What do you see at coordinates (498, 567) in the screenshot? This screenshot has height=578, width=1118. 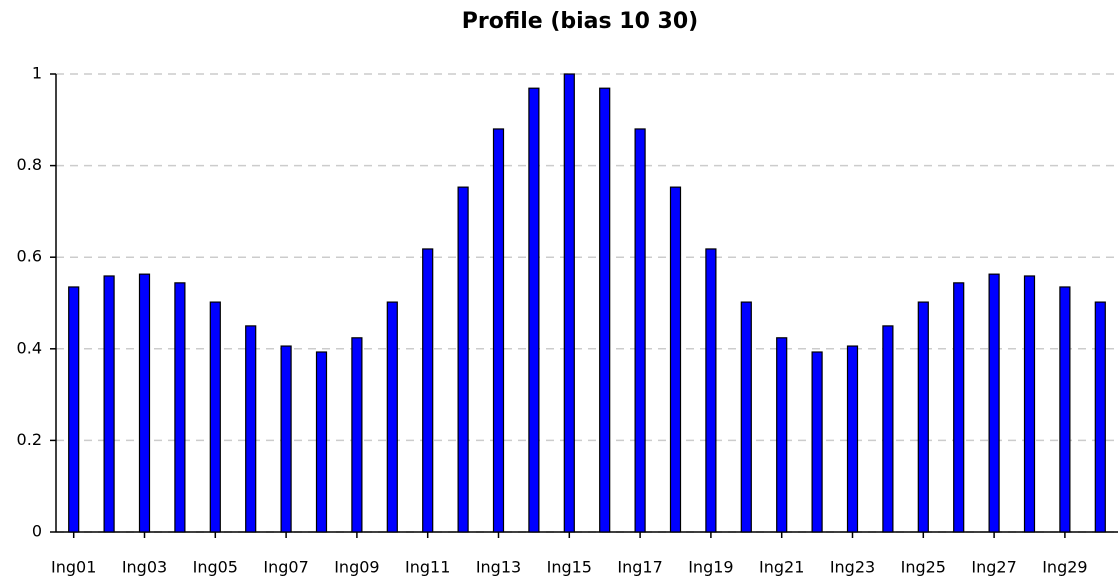 I see `x-tick-label: Ing13` at bounding box center [498, 567].